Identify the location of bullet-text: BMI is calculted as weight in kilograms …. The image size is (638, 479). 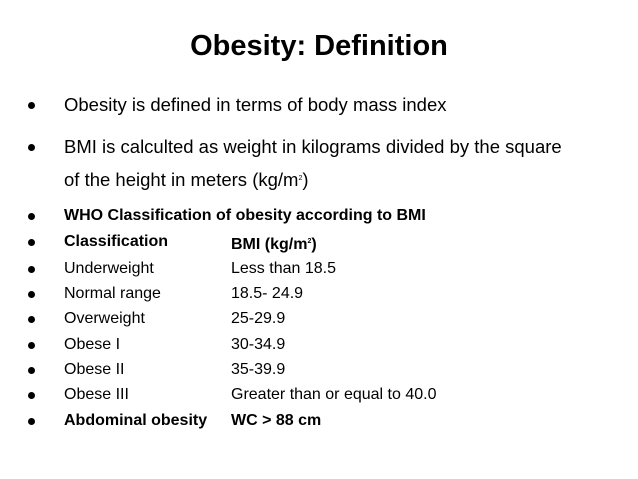
(313, 146).